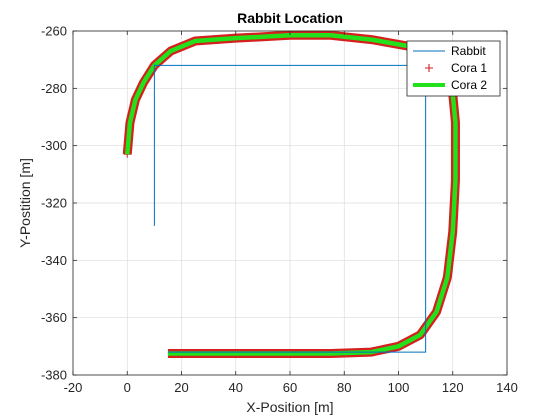 The width and height of the screenshot is (560, 420). I want to click on x-tick-label: 20, so click(181, 387).